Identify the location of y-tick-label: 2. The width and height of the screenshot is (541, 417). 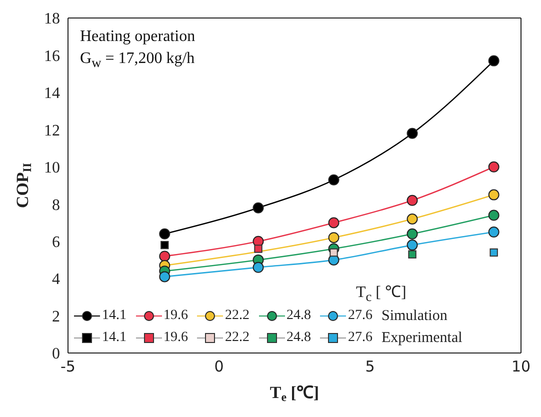
(56, 317).